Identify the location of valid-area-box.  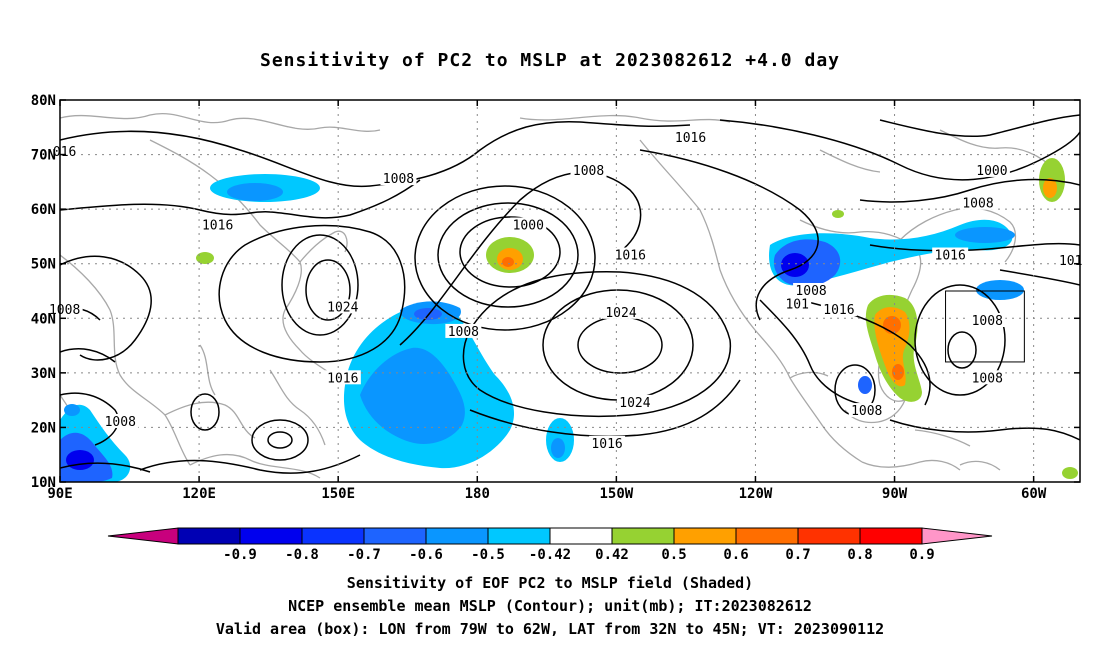
(985, 326).